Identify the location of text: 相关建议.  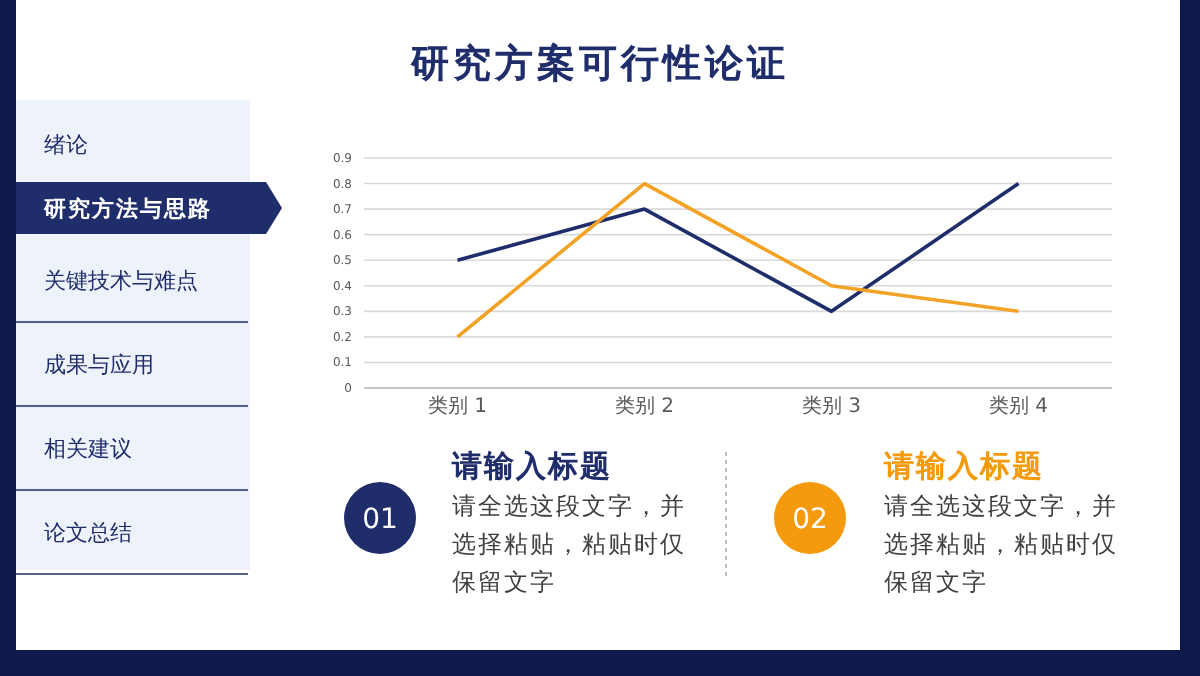
(88, 449).